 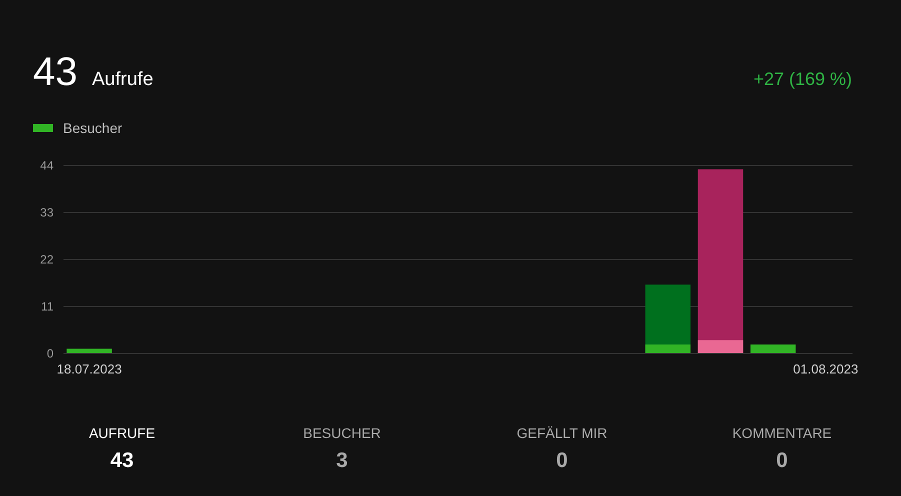 What do you see at coordinates (342, 460) in the screenshot?
I see `text: 3` at bounding box center [342, 460].